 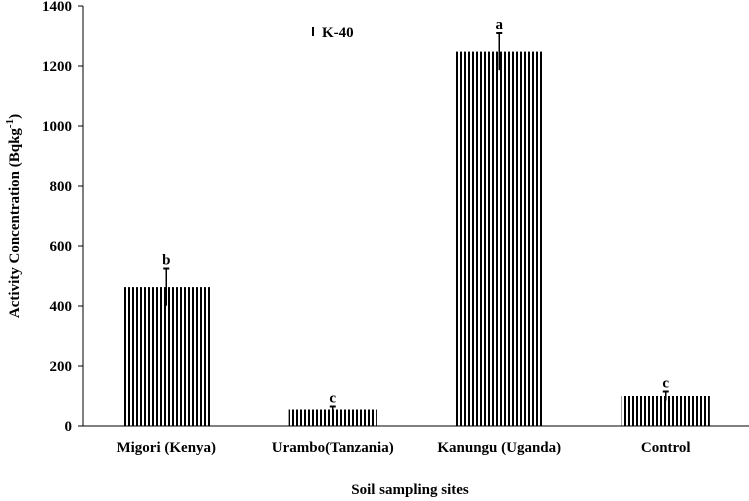 I want to click on legend-label: K-40, so click(x=338, y=33).